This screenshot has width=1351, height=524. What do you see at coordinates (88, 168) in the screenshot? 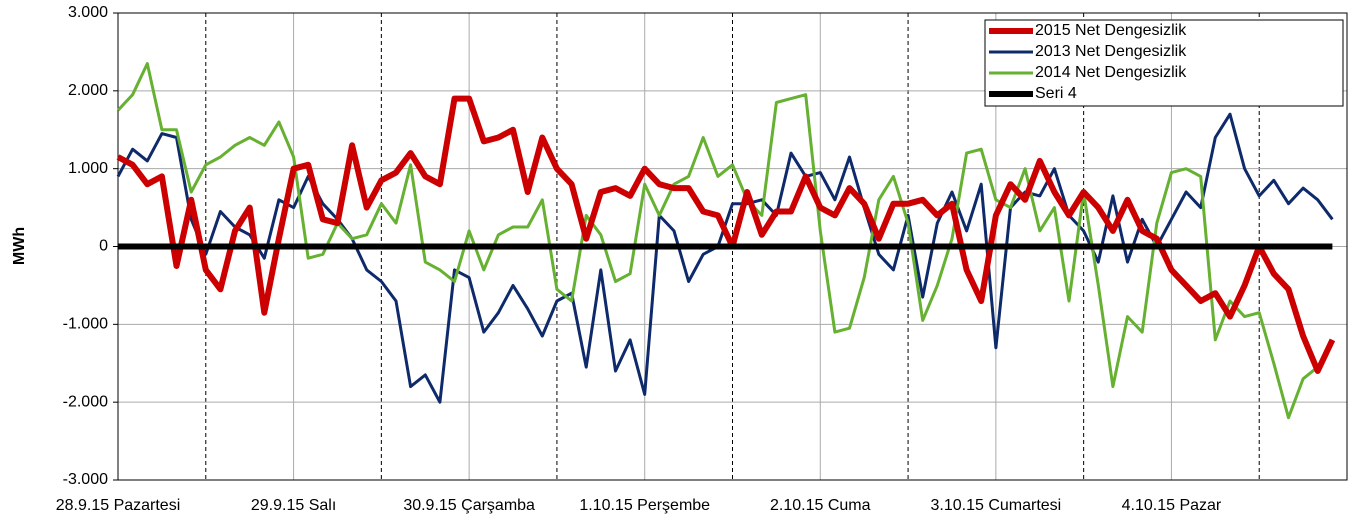
I see `y-tick-label: 1.000` at bounding box center [88, 168].